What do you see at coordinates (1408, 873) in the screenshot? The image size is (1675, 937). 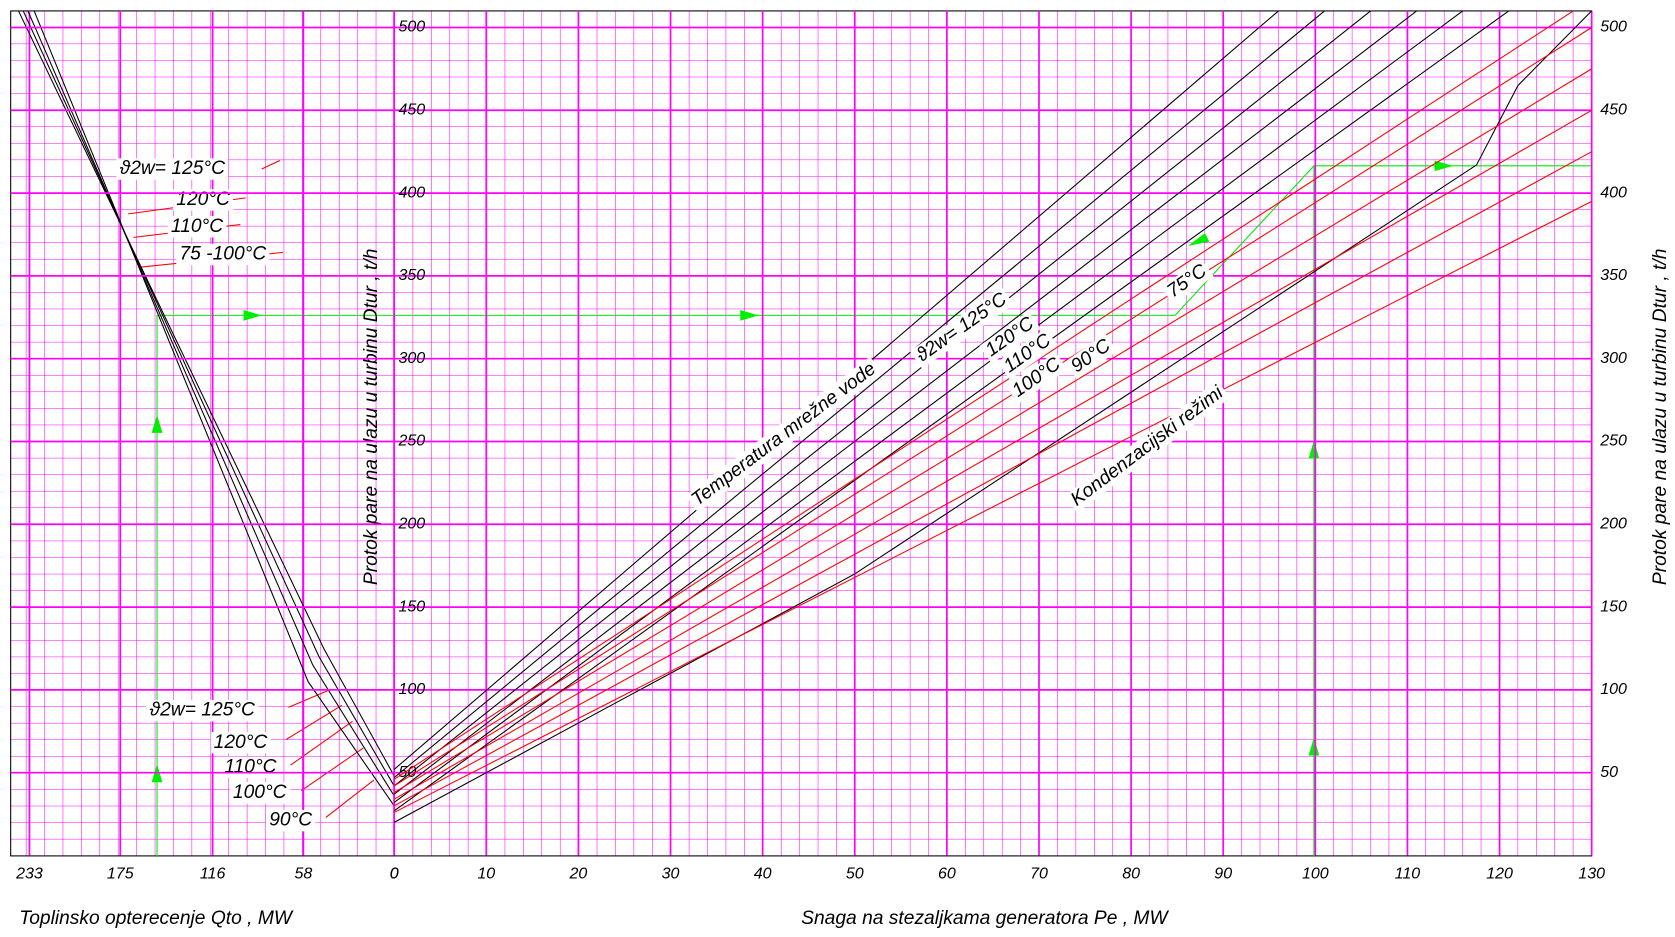 I see `x-tick-label: 110` at bounding box center [1408, 873].